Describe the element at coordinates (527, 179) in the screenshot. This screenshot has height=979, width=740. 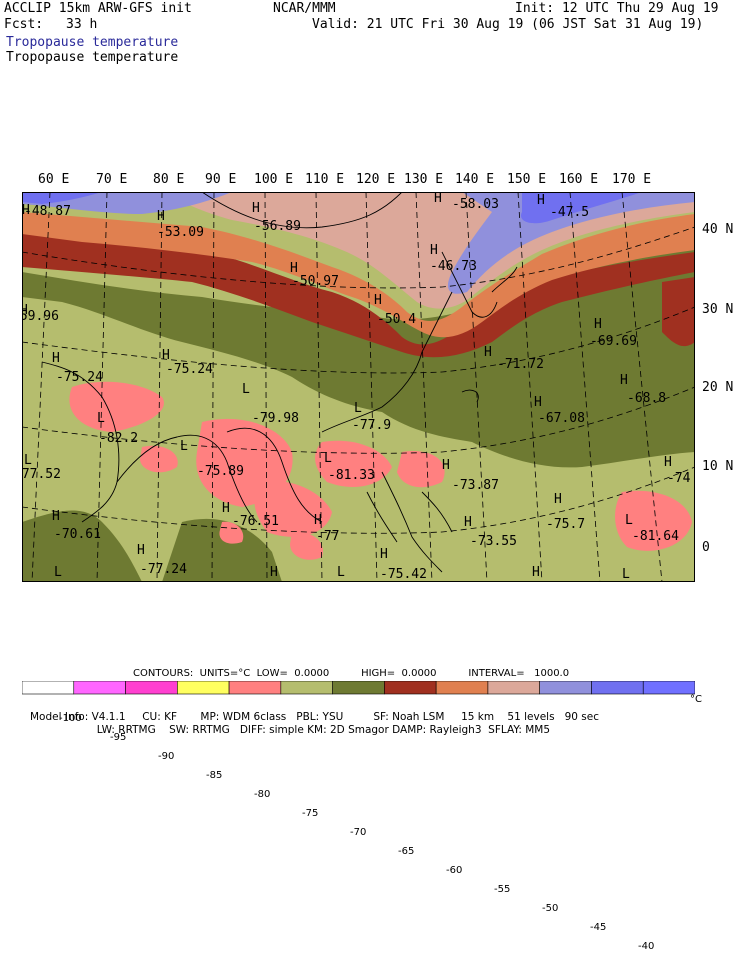
I see `lon-label: 150 E` at that location.